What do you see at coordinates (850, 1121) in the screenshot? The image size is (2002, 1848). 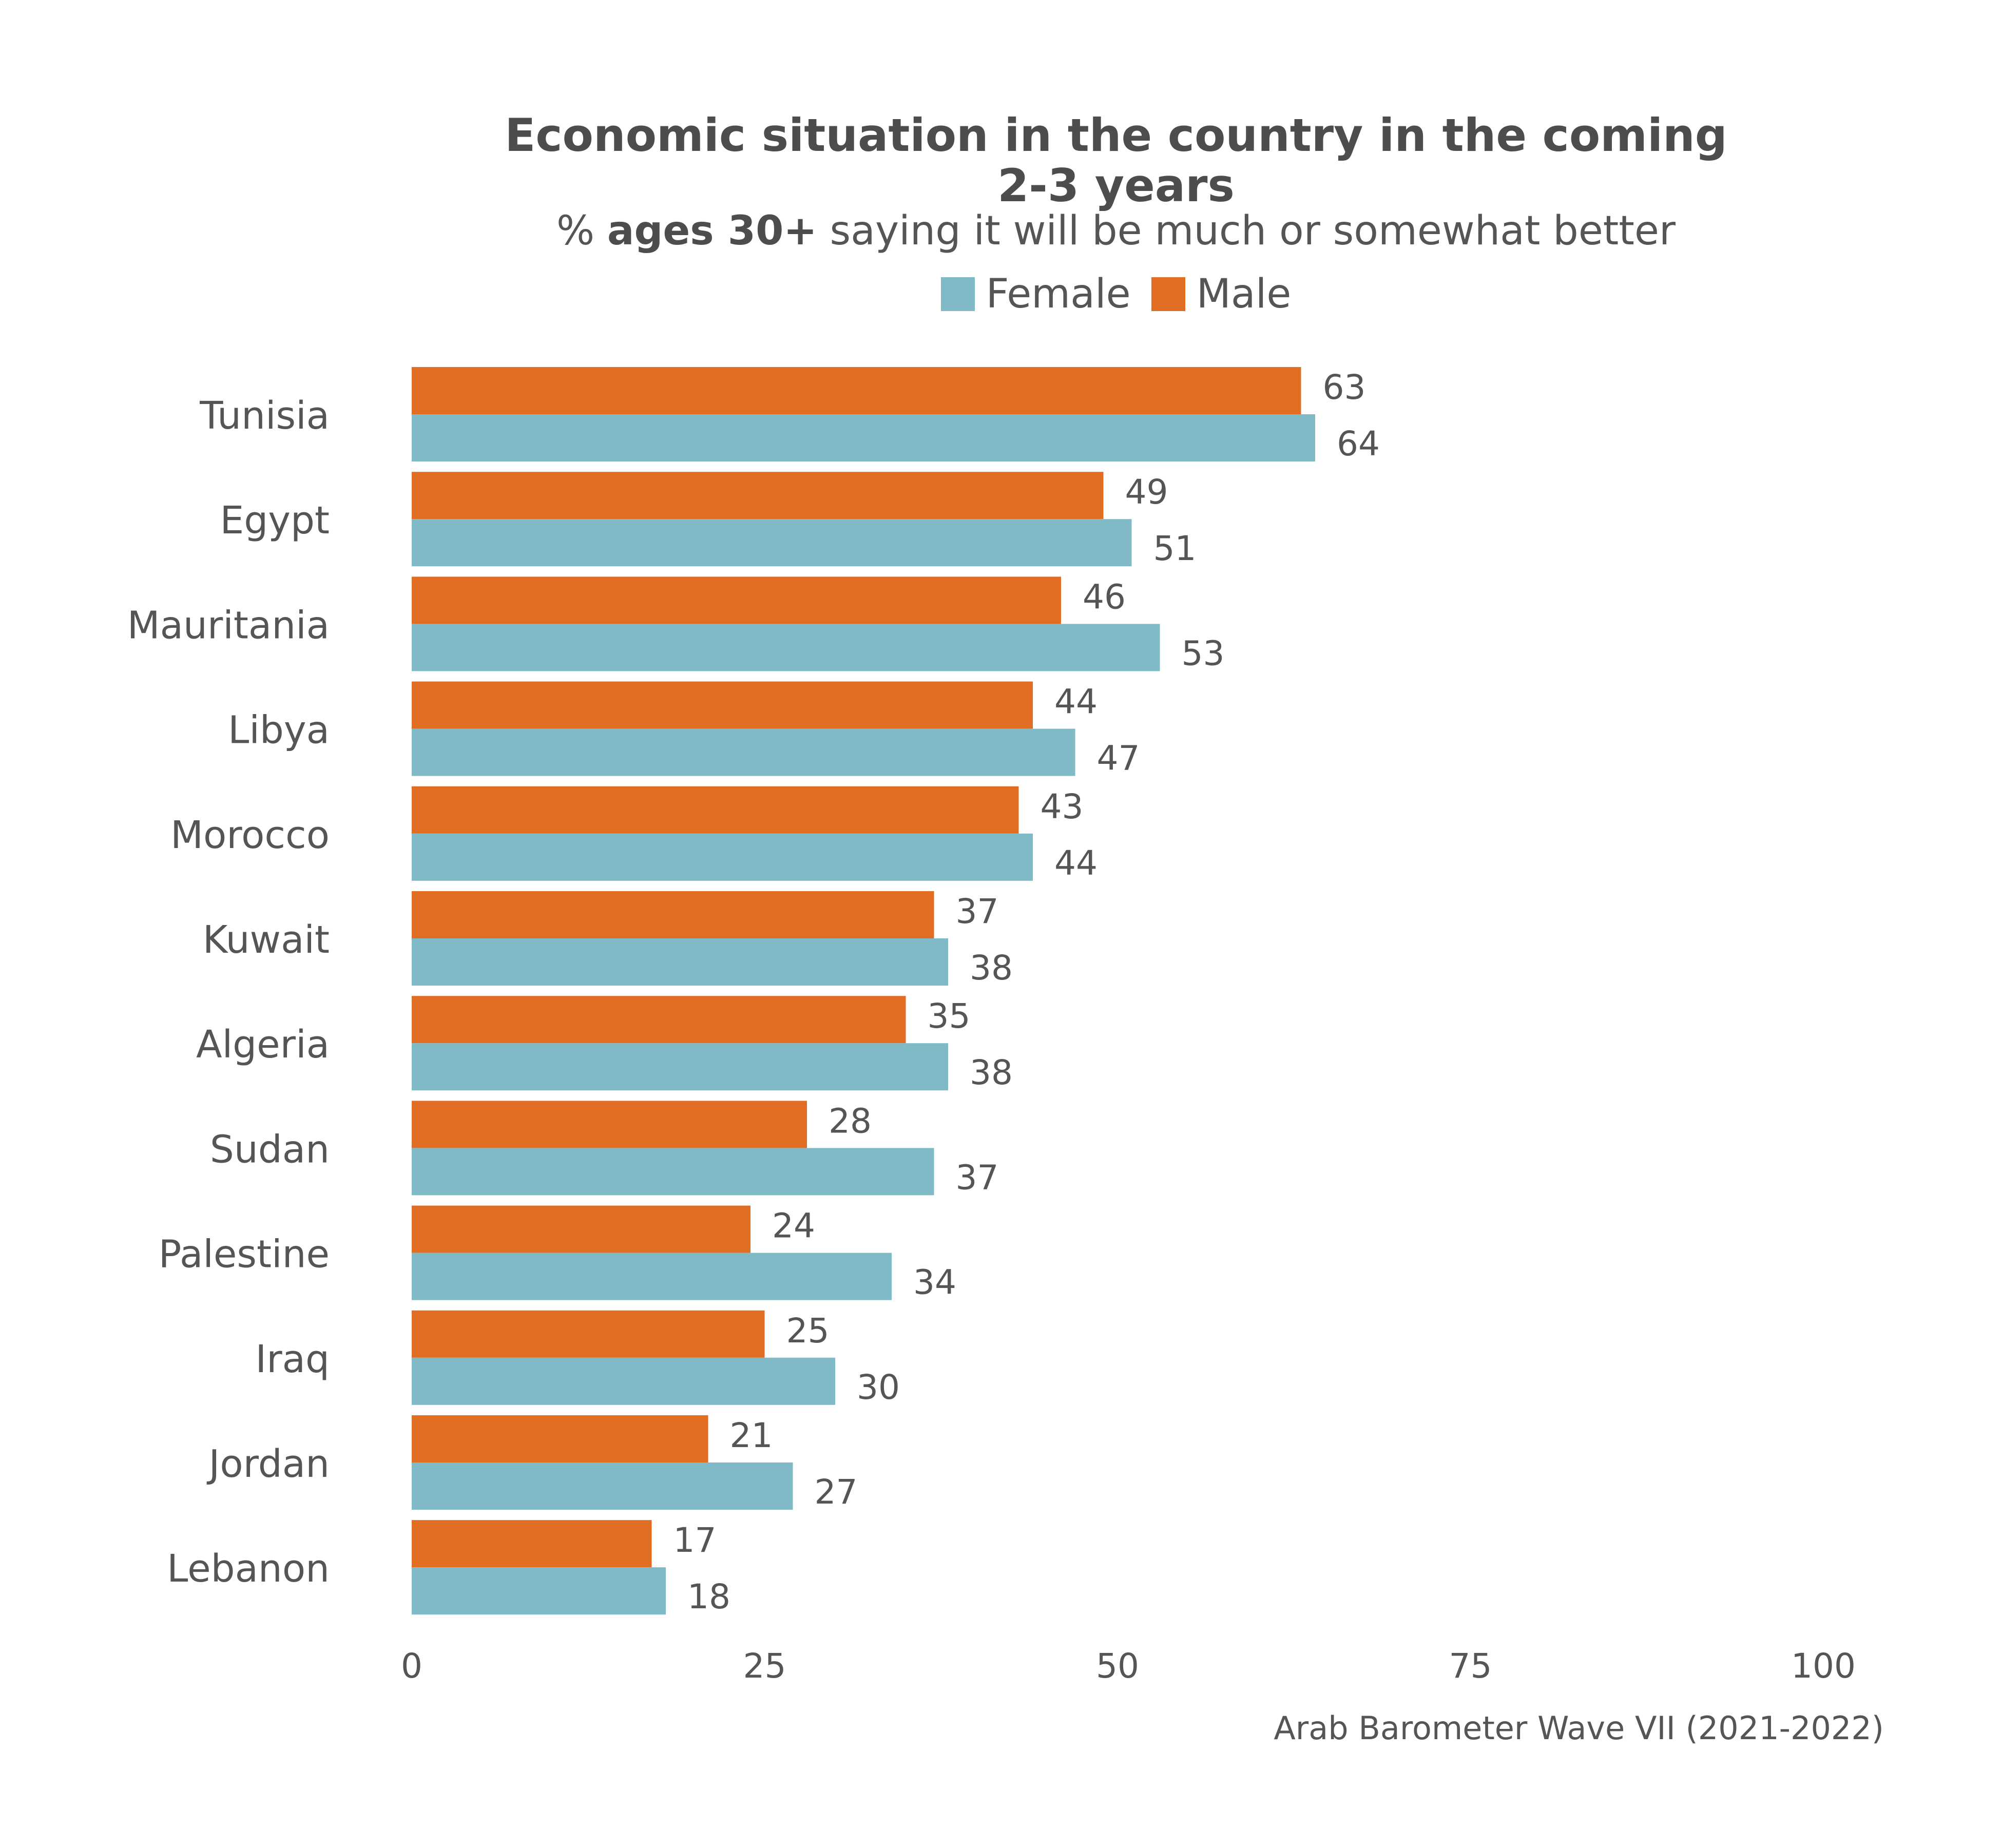 I see `value-label-male-sudan: 28` at bounding box center [850, 1121].